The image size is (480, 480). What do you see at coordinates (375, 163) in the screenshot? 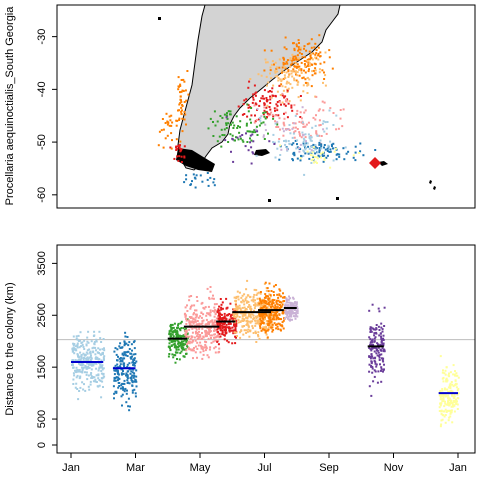
I see `colony-marker` at bounding box center [375, 163].